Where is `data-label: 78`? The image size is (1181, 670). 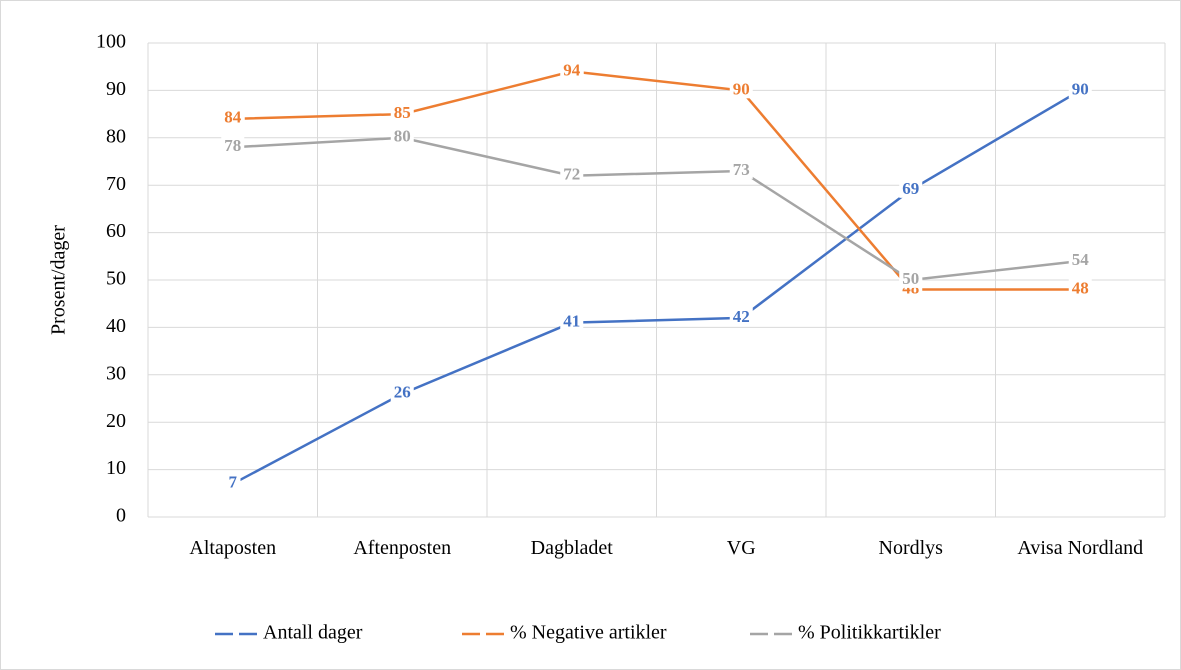
data-label: 78 is located at coordinates (232, 145).